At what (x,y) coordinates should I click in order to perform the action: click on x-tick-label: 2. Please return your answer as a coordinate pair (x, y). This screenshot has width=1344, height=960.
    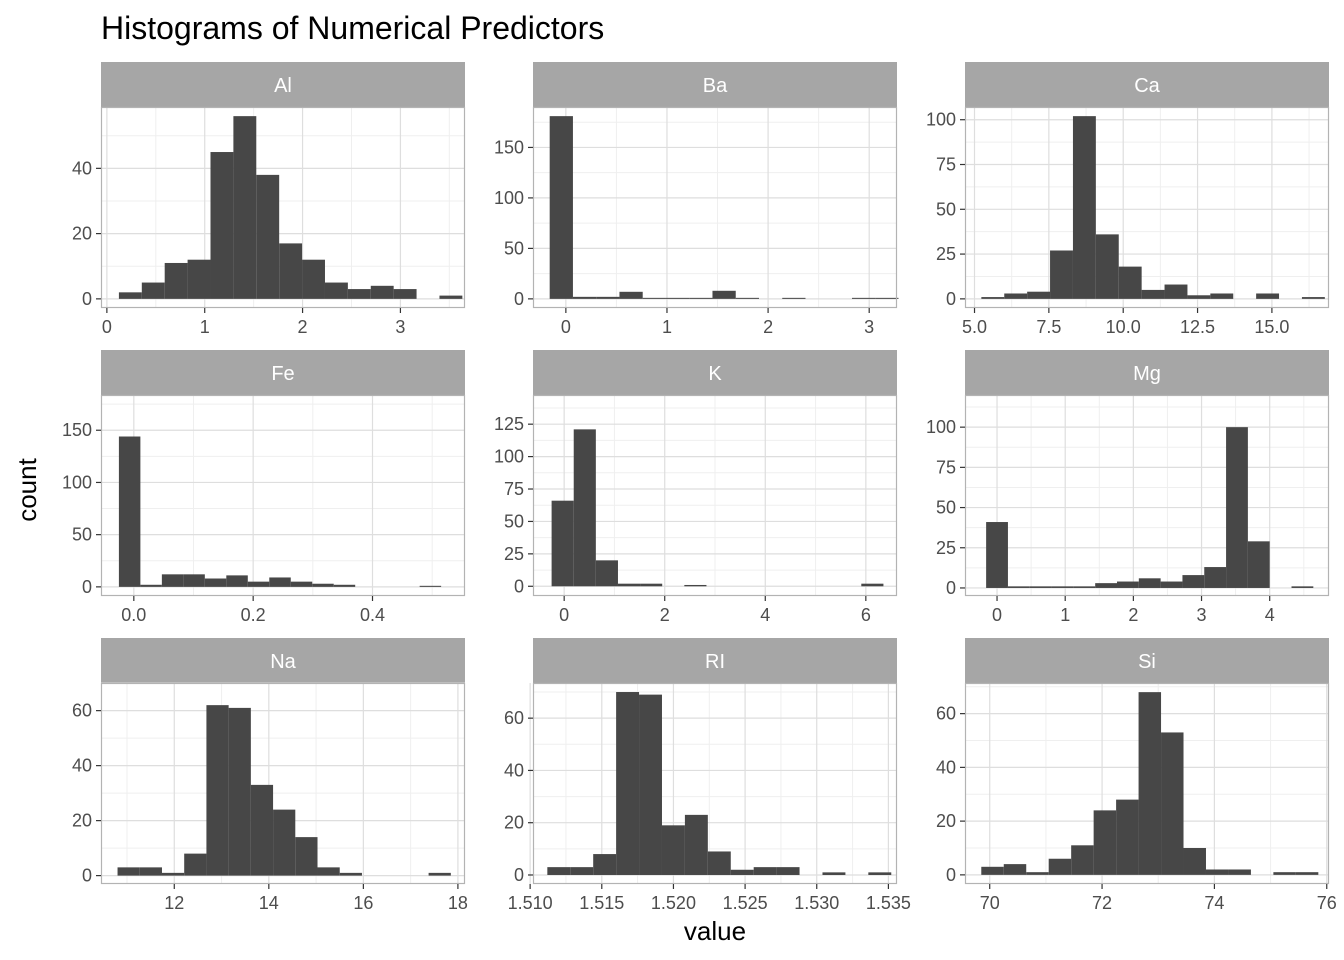
    Looking at the image, I should click on (1133, 615).